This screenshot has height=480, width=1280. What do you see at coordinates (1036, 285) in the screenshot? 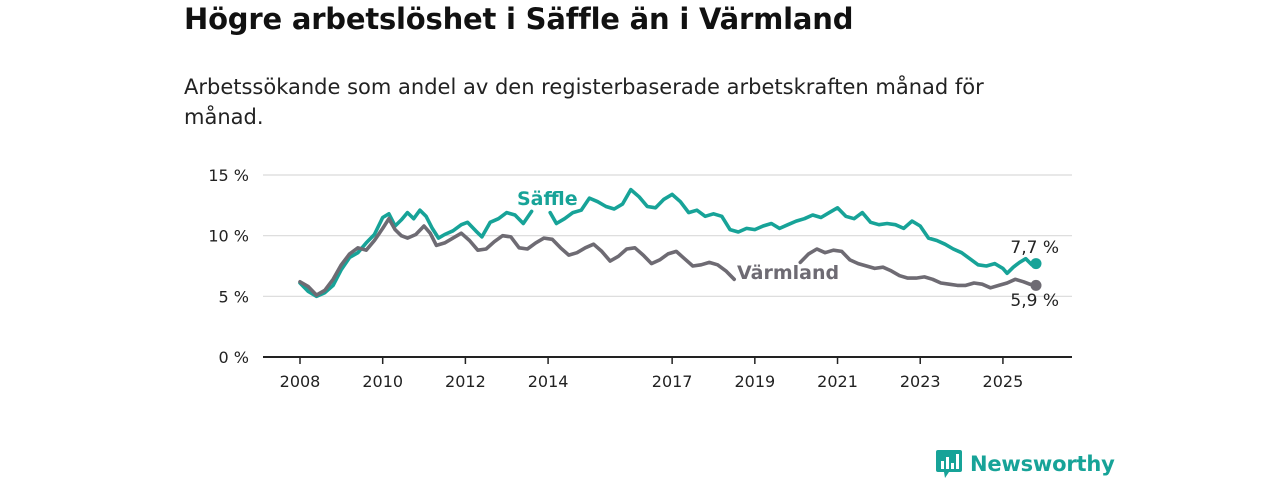
I see `end-point-varmland` at bounding box center [1036, 285].